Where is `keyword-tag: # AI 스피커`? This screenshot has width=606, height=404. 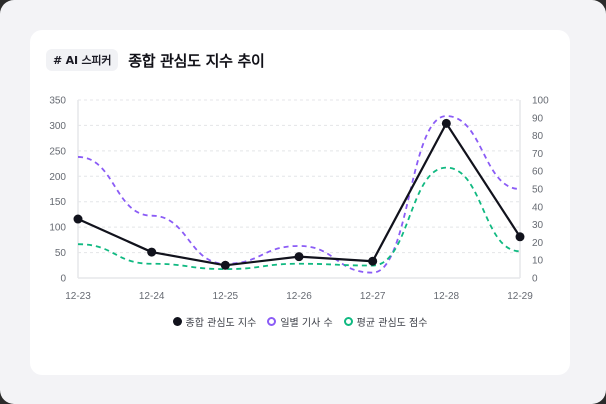 keyword-tag: # AI 스피커 is located at coordinates (82, 60).